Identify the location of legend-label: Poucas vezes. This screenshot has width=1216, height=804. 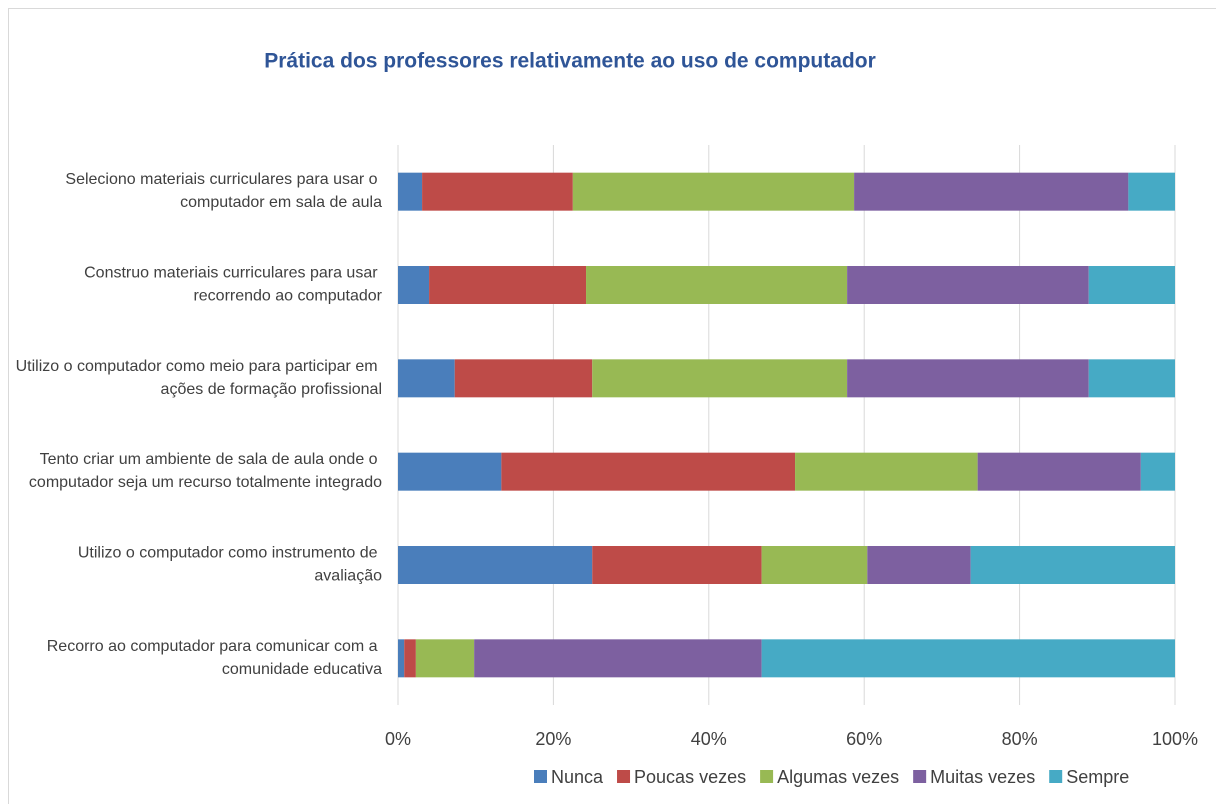
(690, 777).